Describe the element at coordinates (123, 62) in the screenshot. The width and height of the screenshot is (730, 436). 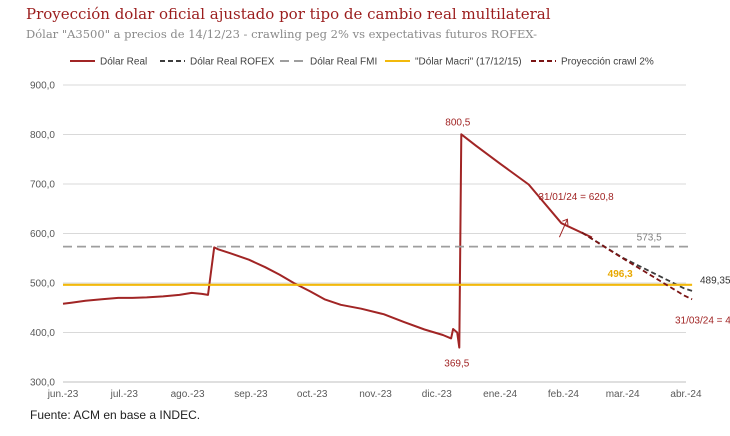
I see `legend-entry: Dólar Real` at that location.